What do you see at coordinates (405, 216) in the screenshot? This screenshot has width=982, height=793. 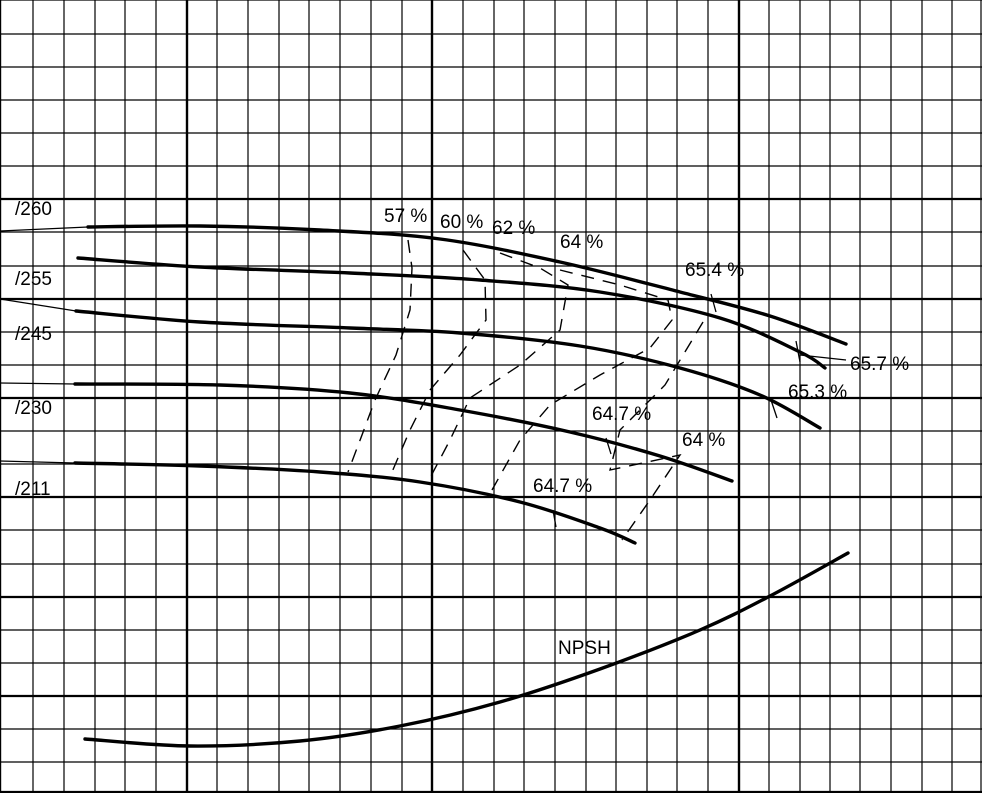 I see `efficiency-label: 57 %` at bounding box center [405, 216].